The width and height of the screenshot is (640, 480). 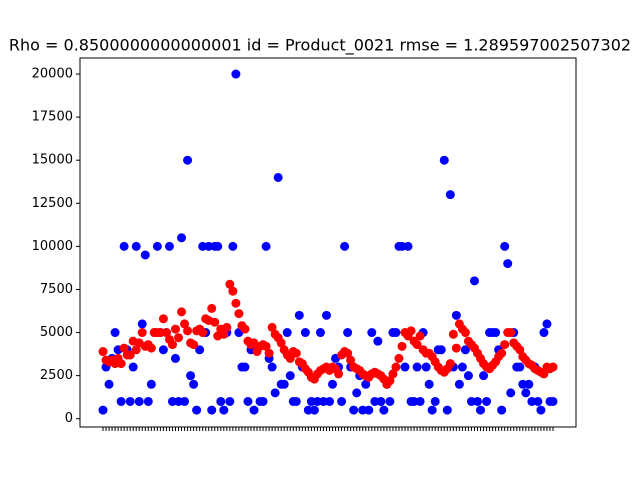 What do you see at coordinates (52, 117) in the screenshot?
I see `y-tick-label: 17500` at bounding box center [52, 117].